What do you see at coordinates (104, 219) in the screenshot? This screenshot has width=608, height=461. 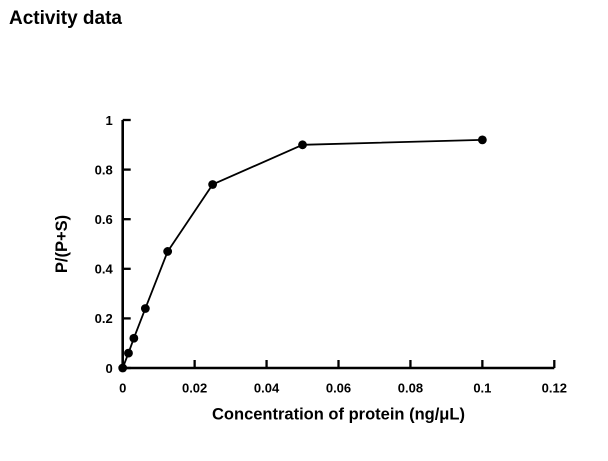 I see `y-tick-label: 0.6` at bounding box center [104, 219].